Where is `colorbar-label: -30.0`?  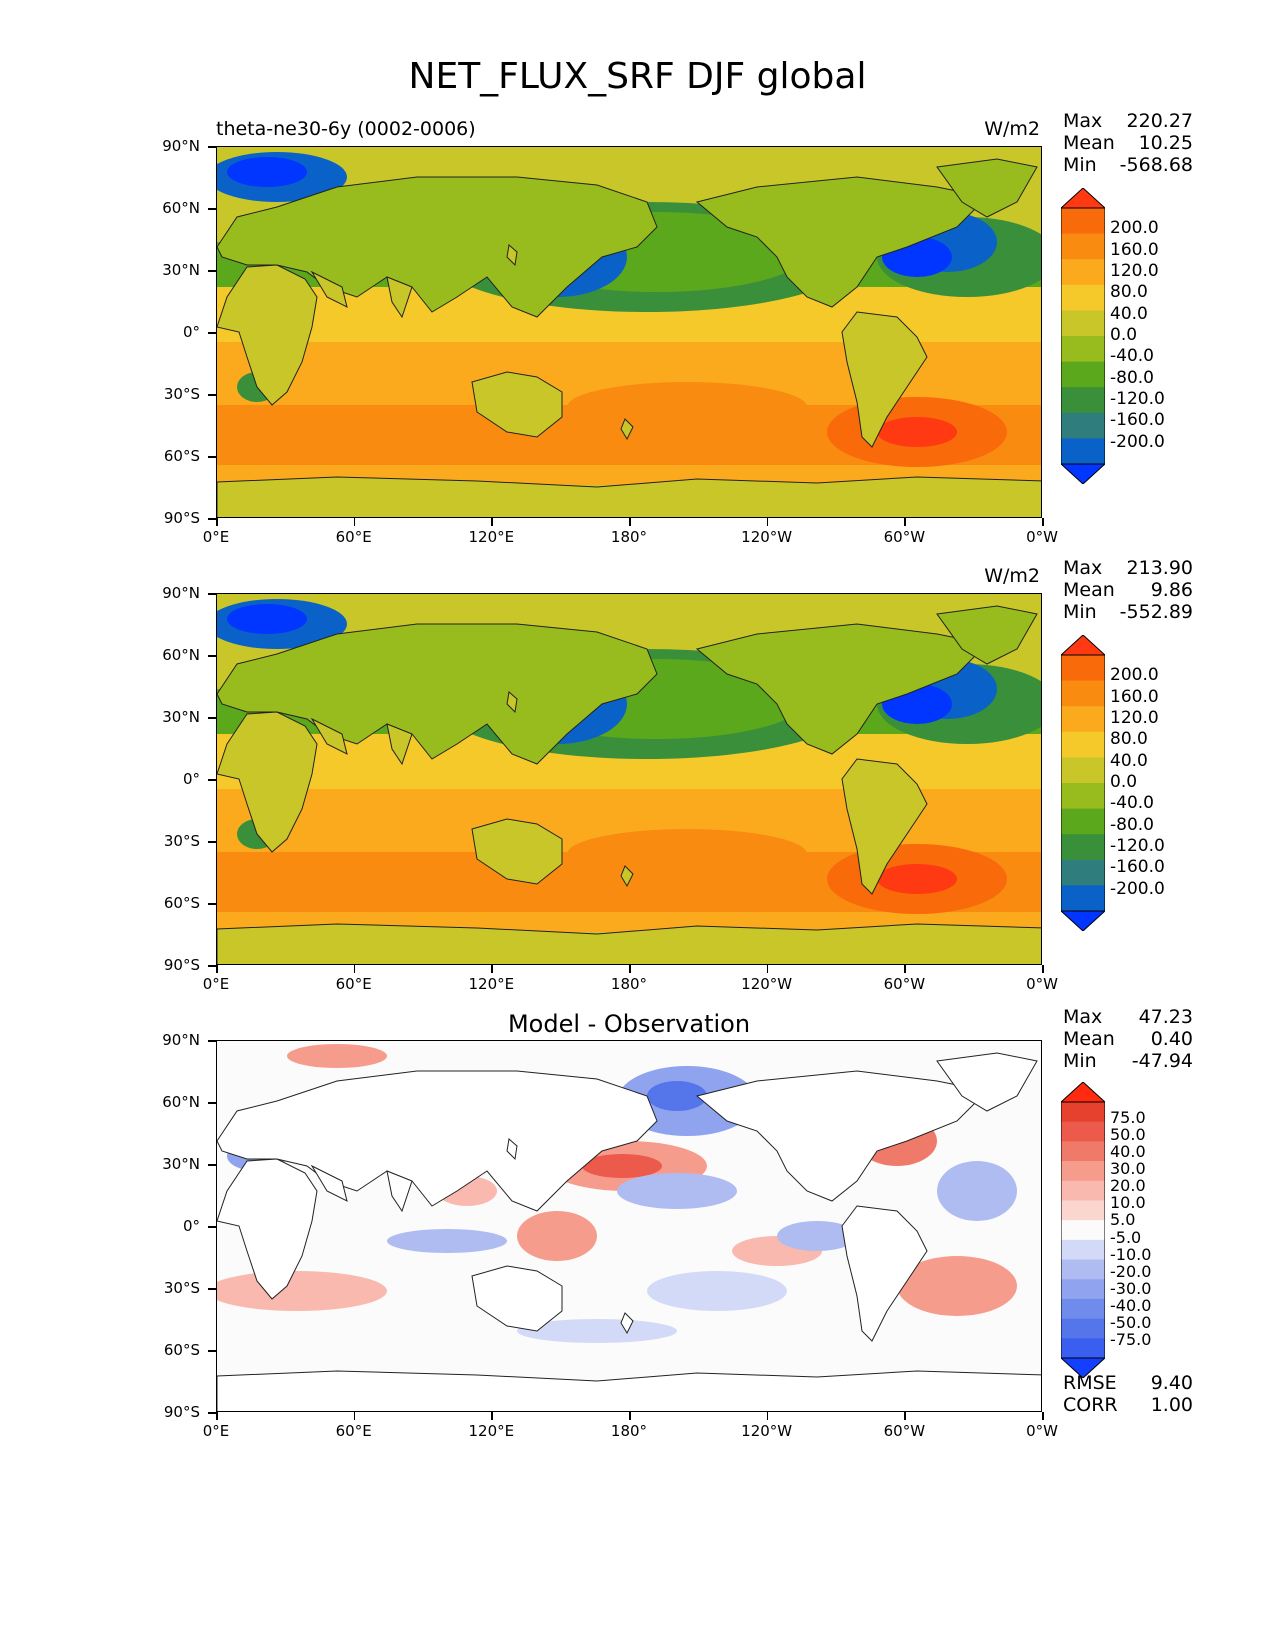 colorbar-label: -30.0 is located at coordinates (1131, 1288).